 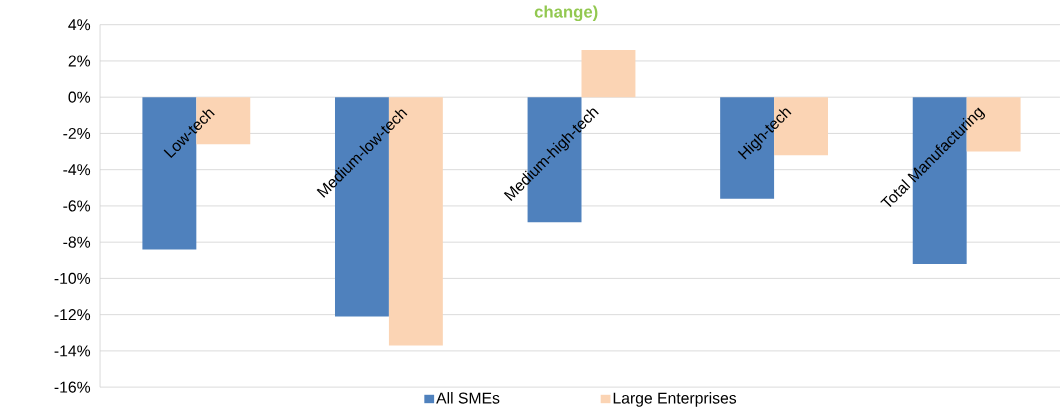 What do you see at coordinates (72, 278) in the screenshot?
I see `y-tick-label: -10%` at bounding box center [72, 278].